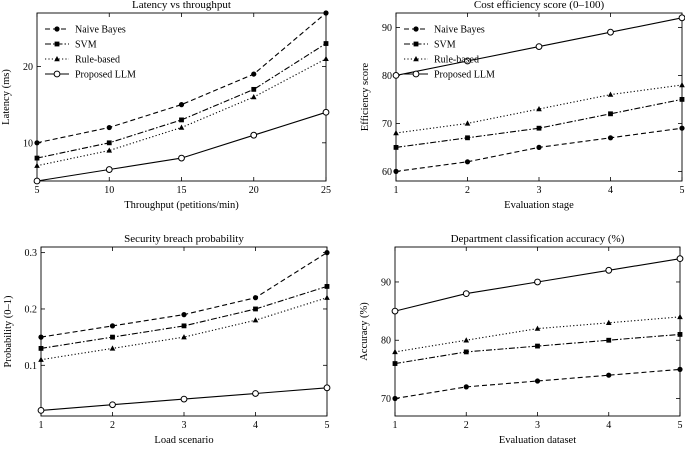 Image resolution: width=685 pixels, height=453 pixels. Describe the element at coordinates (181, 5) in the screenshot. I see `chart-title: Latency vs throughput` at that location.